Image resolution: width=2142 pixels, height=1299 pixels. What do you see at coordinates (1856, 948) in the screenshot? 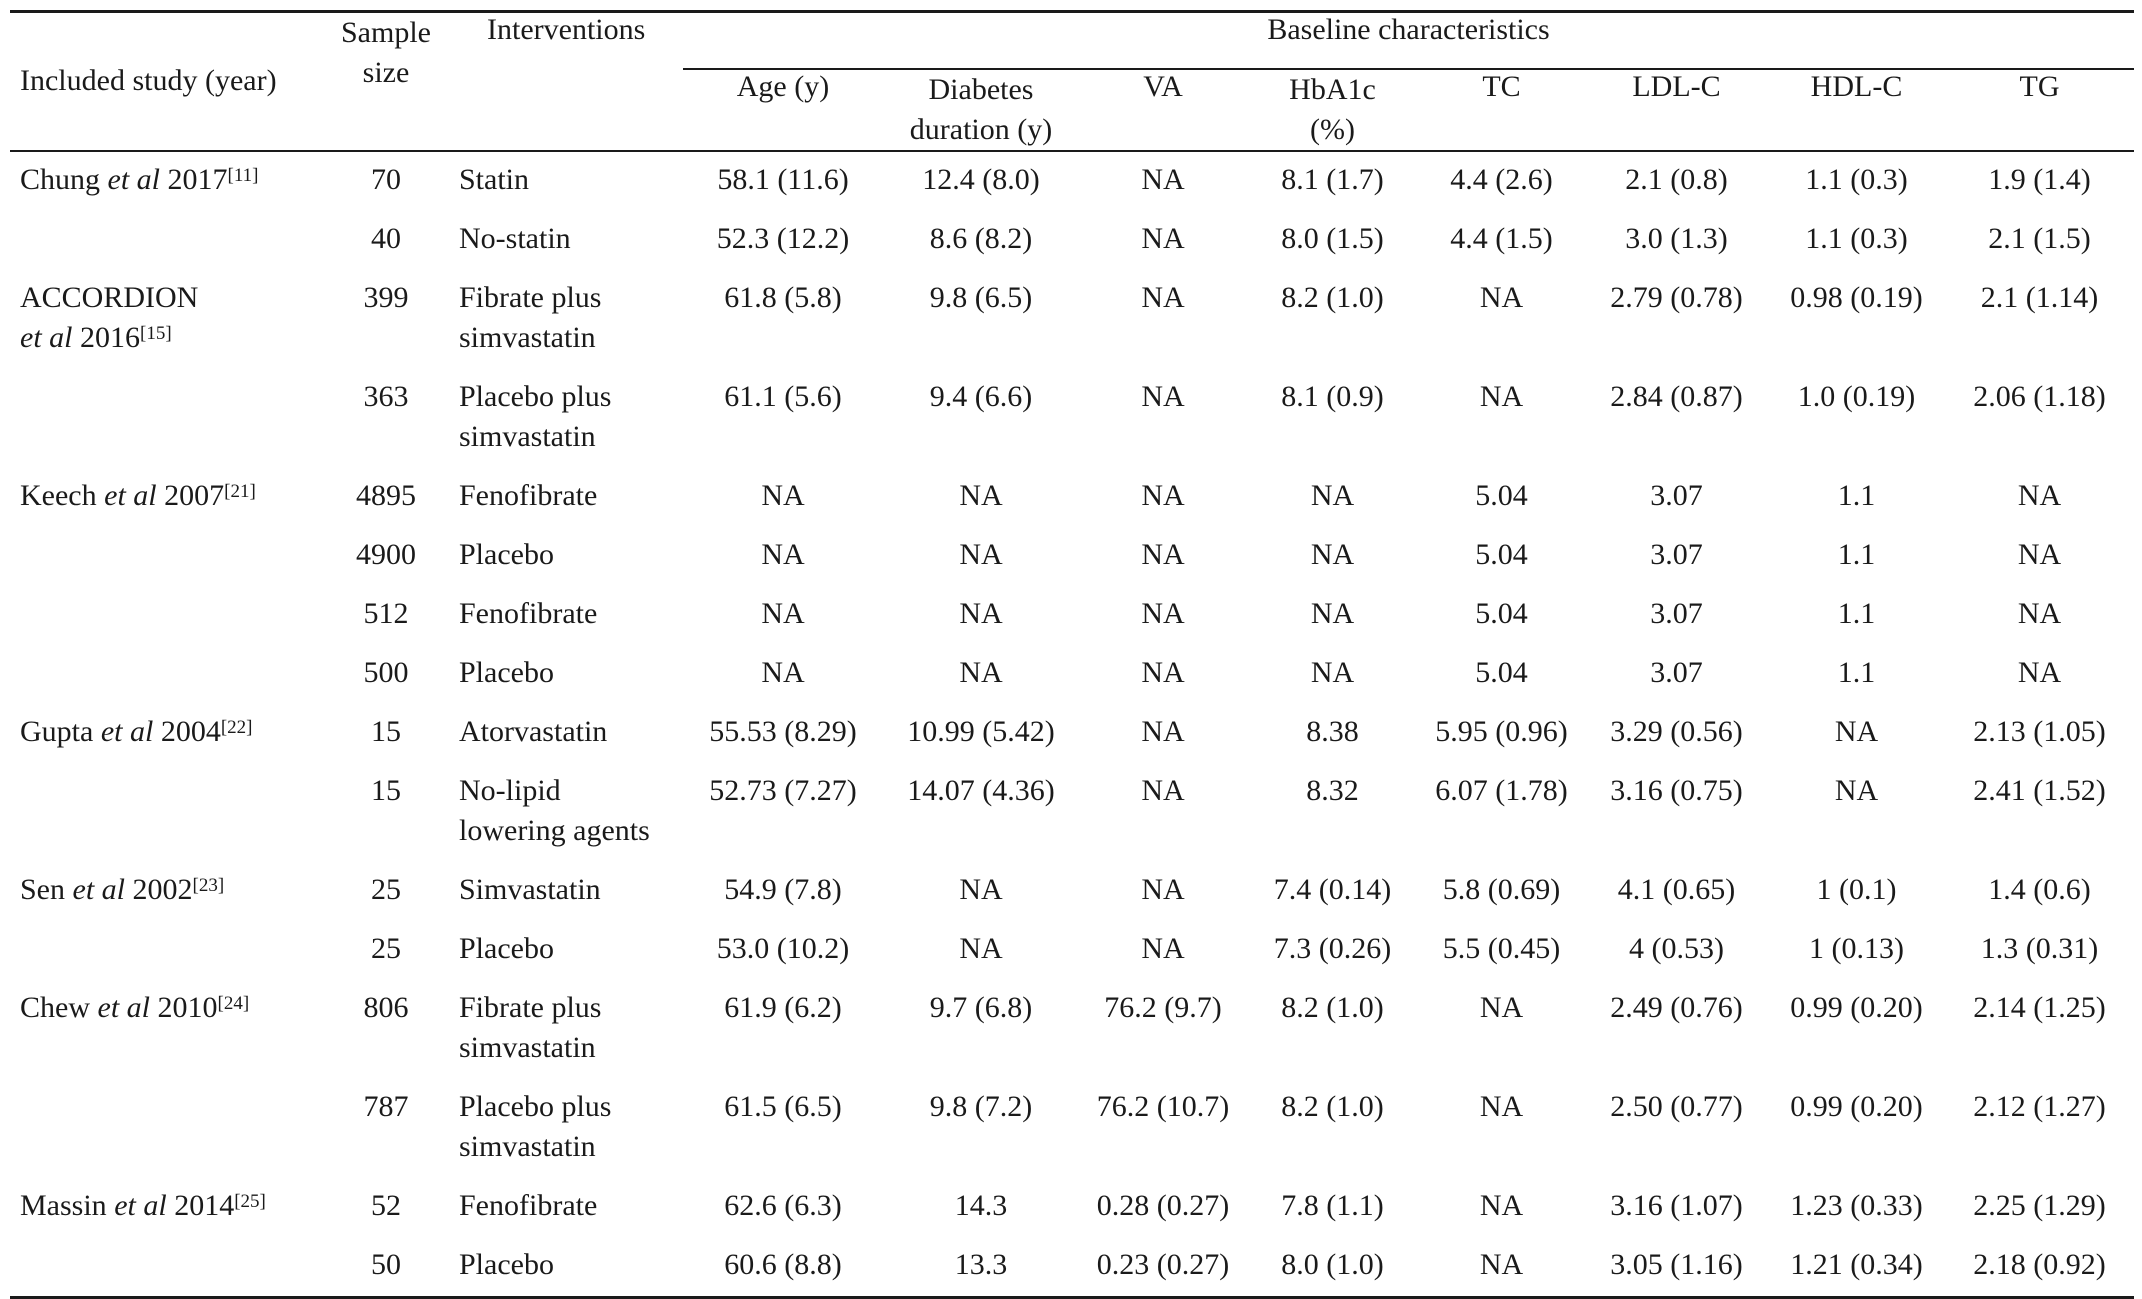
I see `cell-hdl: 1 (0.13)` at bounding box center [1856, 948].